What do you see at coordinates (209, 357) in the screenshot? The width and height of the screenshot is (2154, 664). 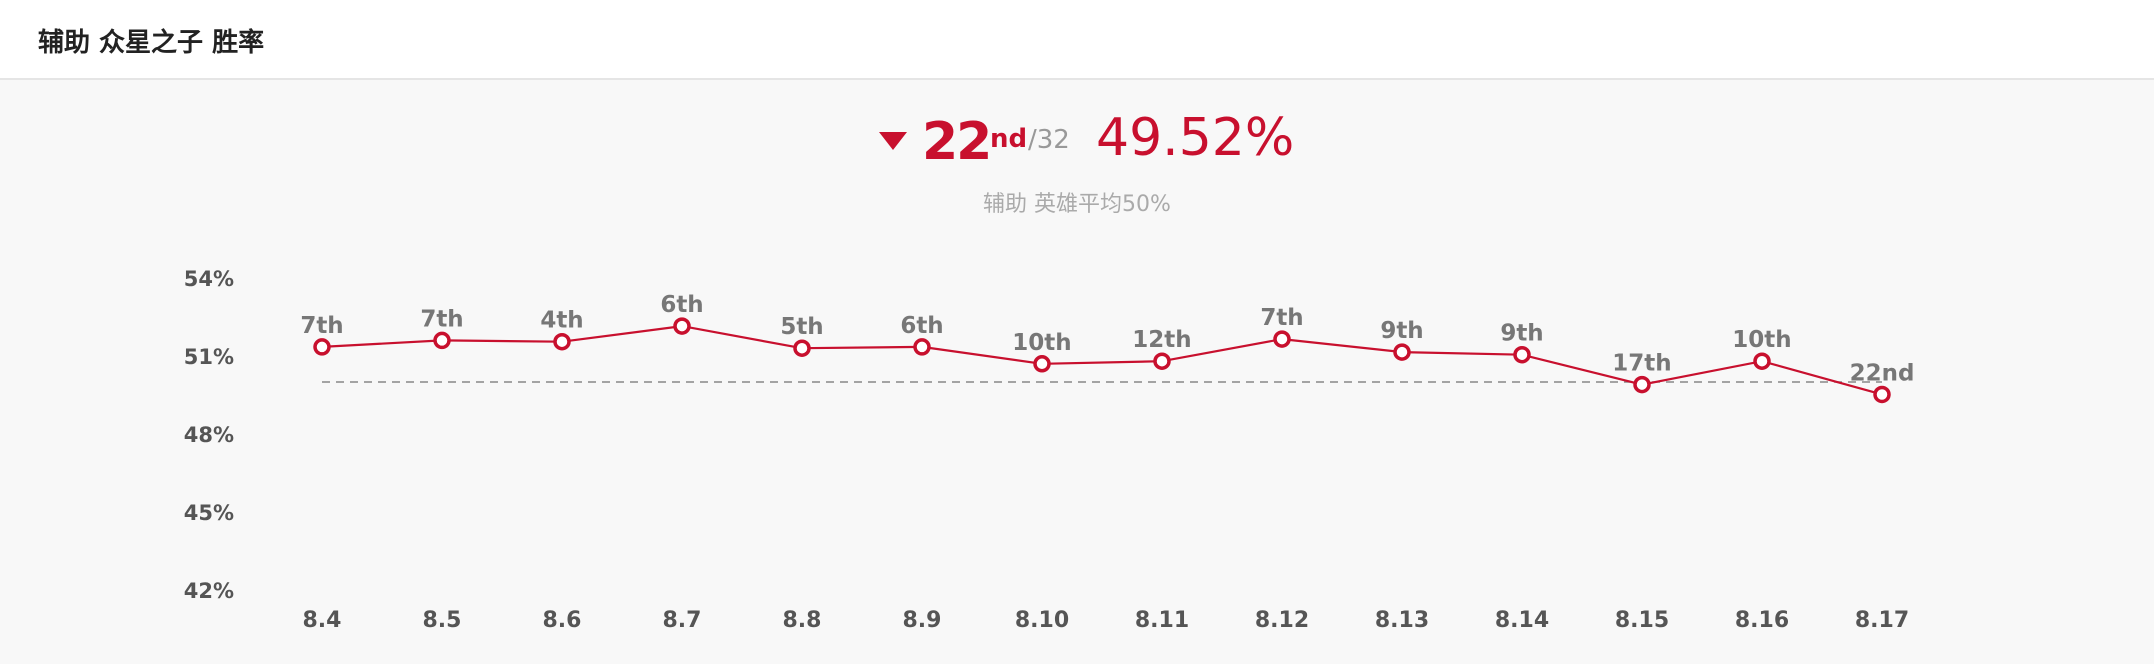 I see `y-tick-label: 51%` at bounding box center [209, 357].